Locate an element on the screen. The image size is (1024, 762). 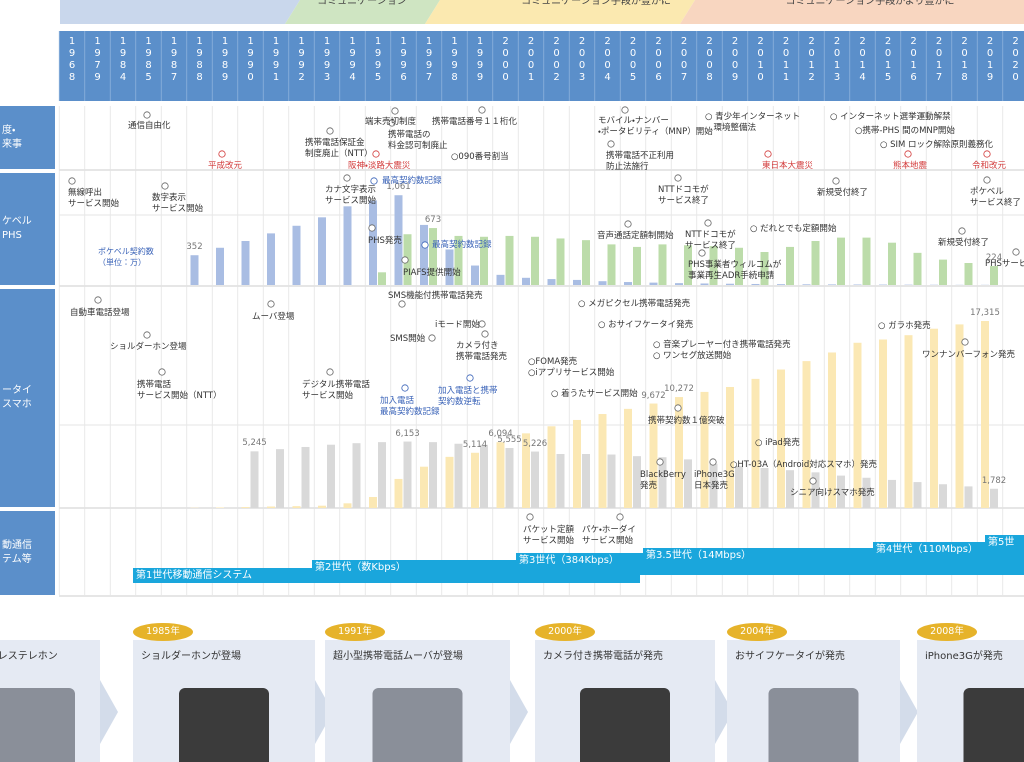
year-label: 1989 is located at coordinates (225, 60).